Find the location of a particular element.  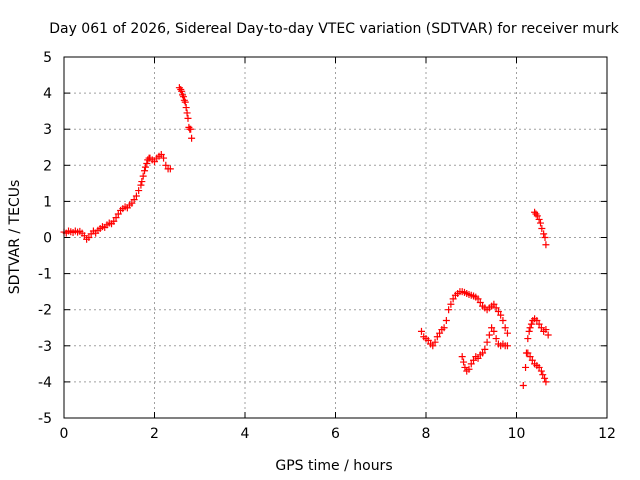

y-tick-label: 4 is located at coordinates (47, 94).